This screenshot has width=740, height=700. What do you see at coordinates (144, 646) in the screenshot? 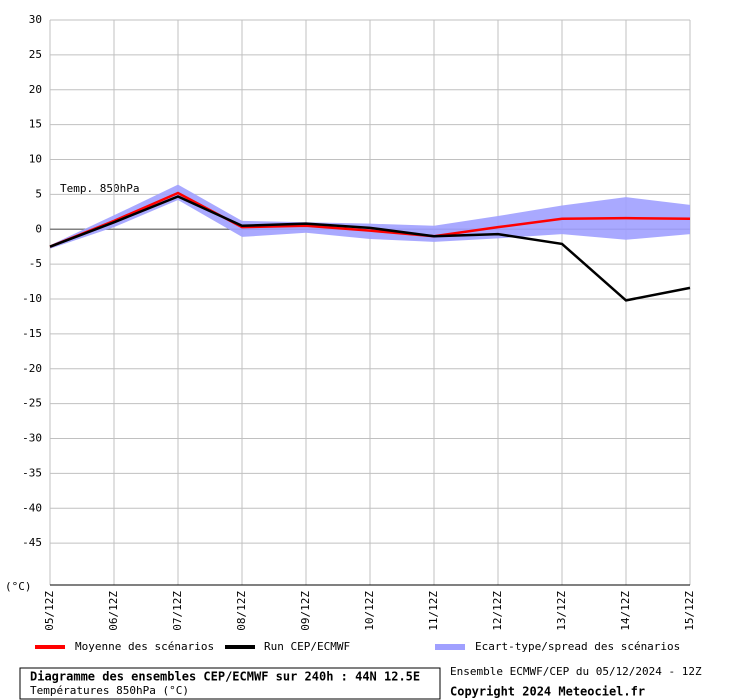
I see `legend-label: Moyenne des scénarios` at bounding box center [144, 646].